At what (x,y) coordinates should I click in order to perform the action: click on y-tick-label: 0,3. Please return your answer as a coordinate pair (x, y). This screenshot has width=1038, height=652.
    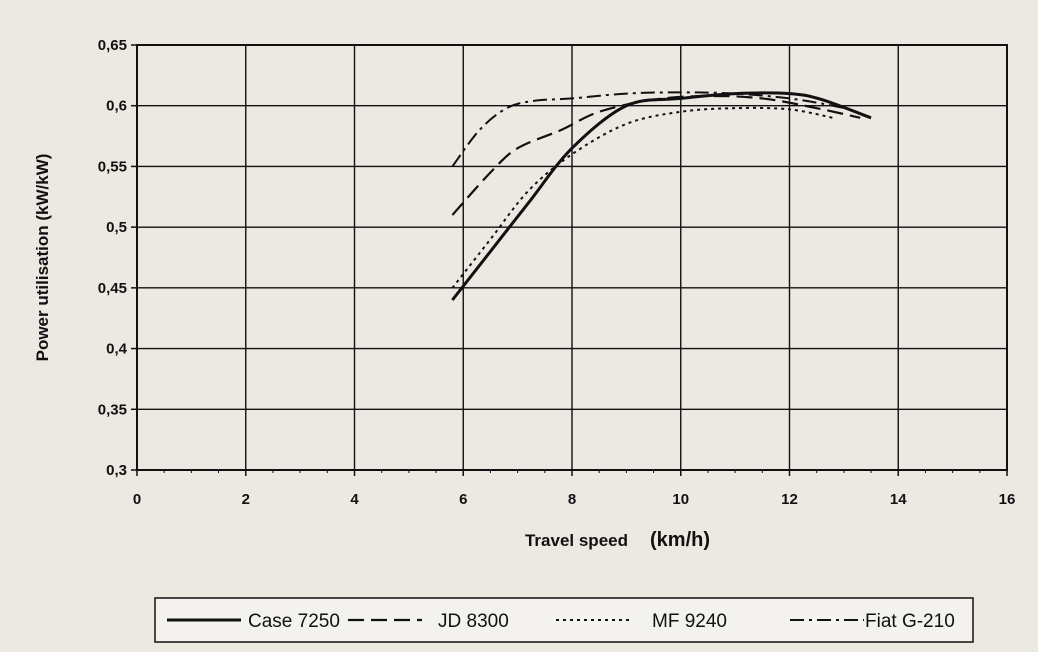
    Looking at the image, I should click on (116, 470).